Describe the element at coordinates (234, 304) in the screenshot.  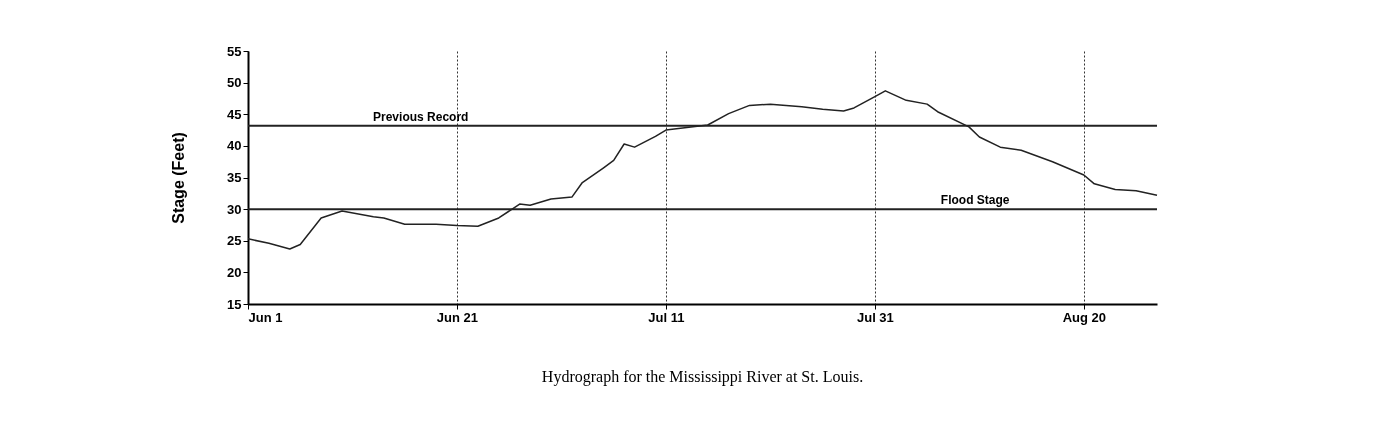
I see `y-tick-label: 15` at that location.